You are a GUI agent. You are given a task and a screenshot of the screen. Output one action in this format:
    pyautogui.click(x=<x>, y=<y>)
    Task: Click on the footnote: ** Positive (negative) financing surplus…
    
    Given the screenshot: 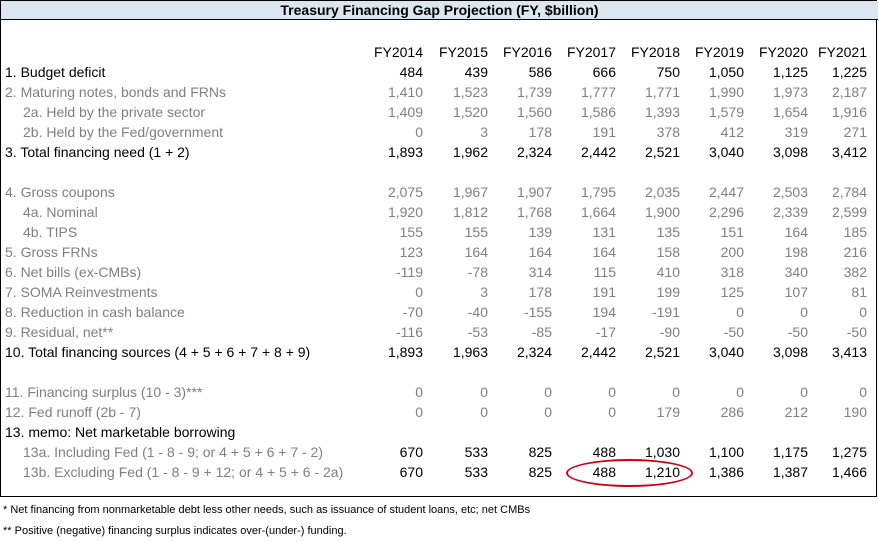 What is the action you would take?
    pyautogui.click(x=175, y=531)
    